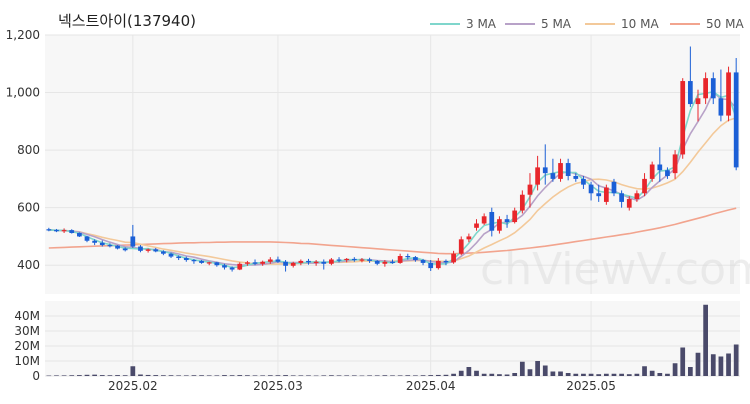 The width and height of the screenshot is (750, 404). Describe the element at coordinates (640, 24) in the screenshot. I see `legend-label: 10 MA` at that location.